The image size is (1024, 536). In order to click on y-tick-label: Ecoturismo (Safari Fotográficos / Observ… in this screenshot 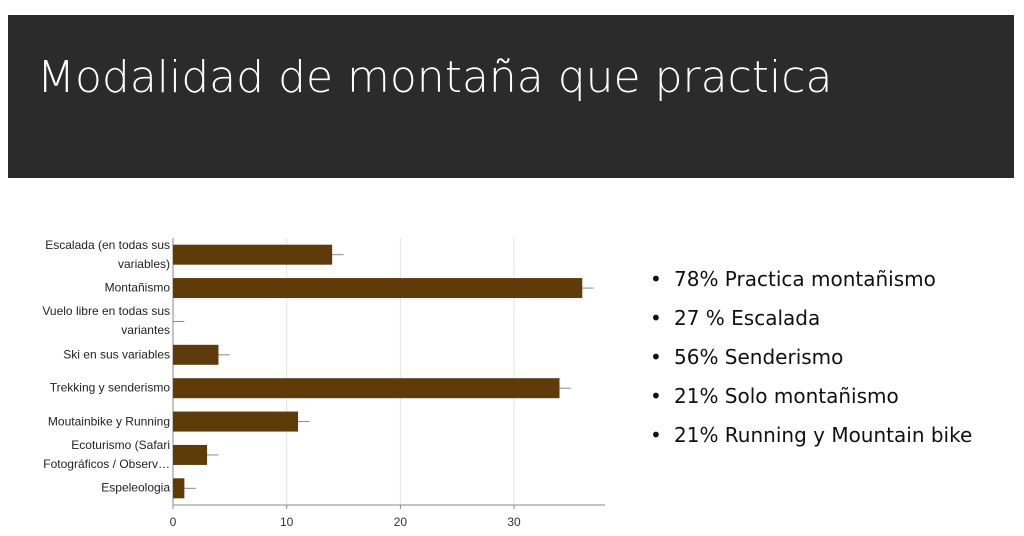, I will do `click(106, 454)`.